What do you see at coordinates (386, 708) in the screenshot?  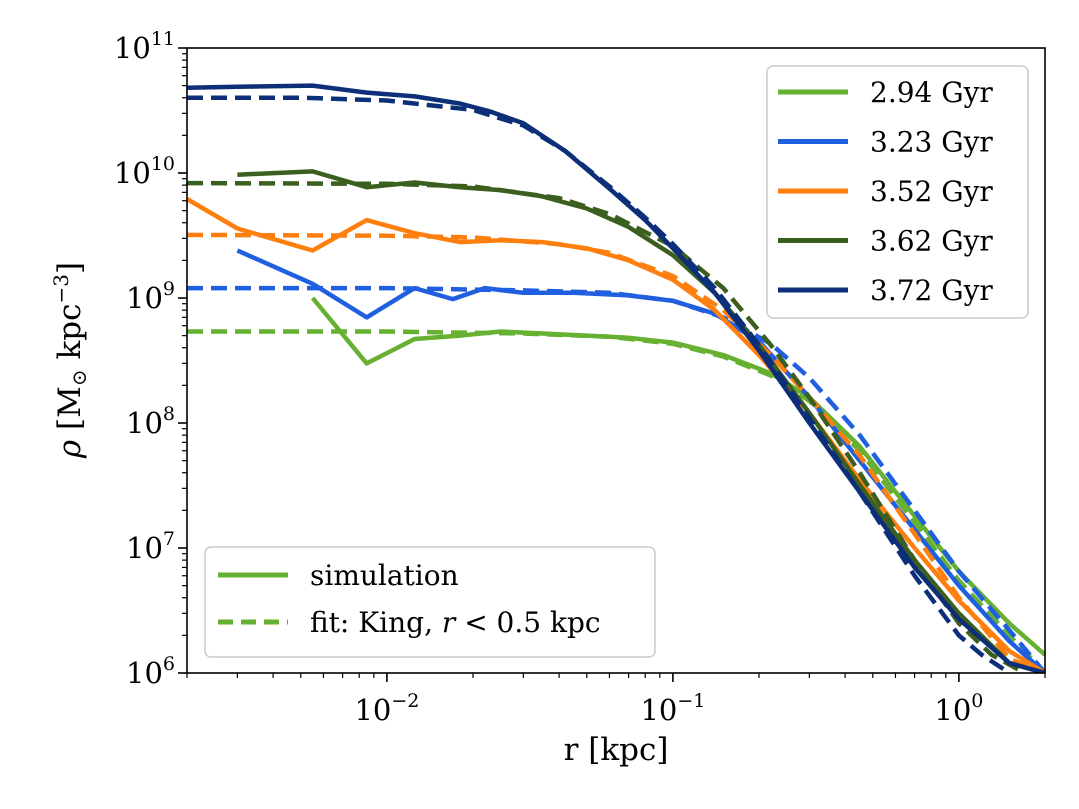 I see `x-tick-label: 10⁻²` at bounding box center [386, 708].